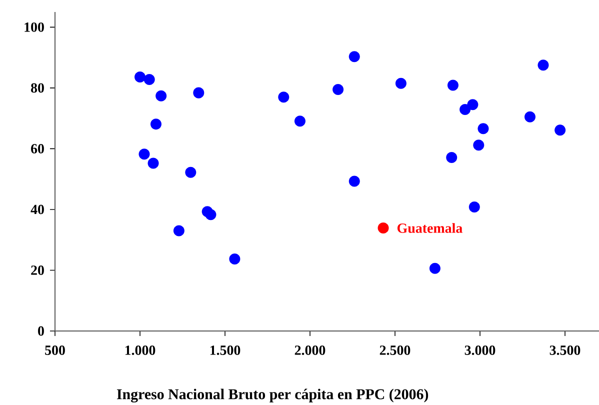  What do you see at coordinates (37, 88) in the screenshot?
I see `y-tick-label: 80` at bounding box center [37, 88].